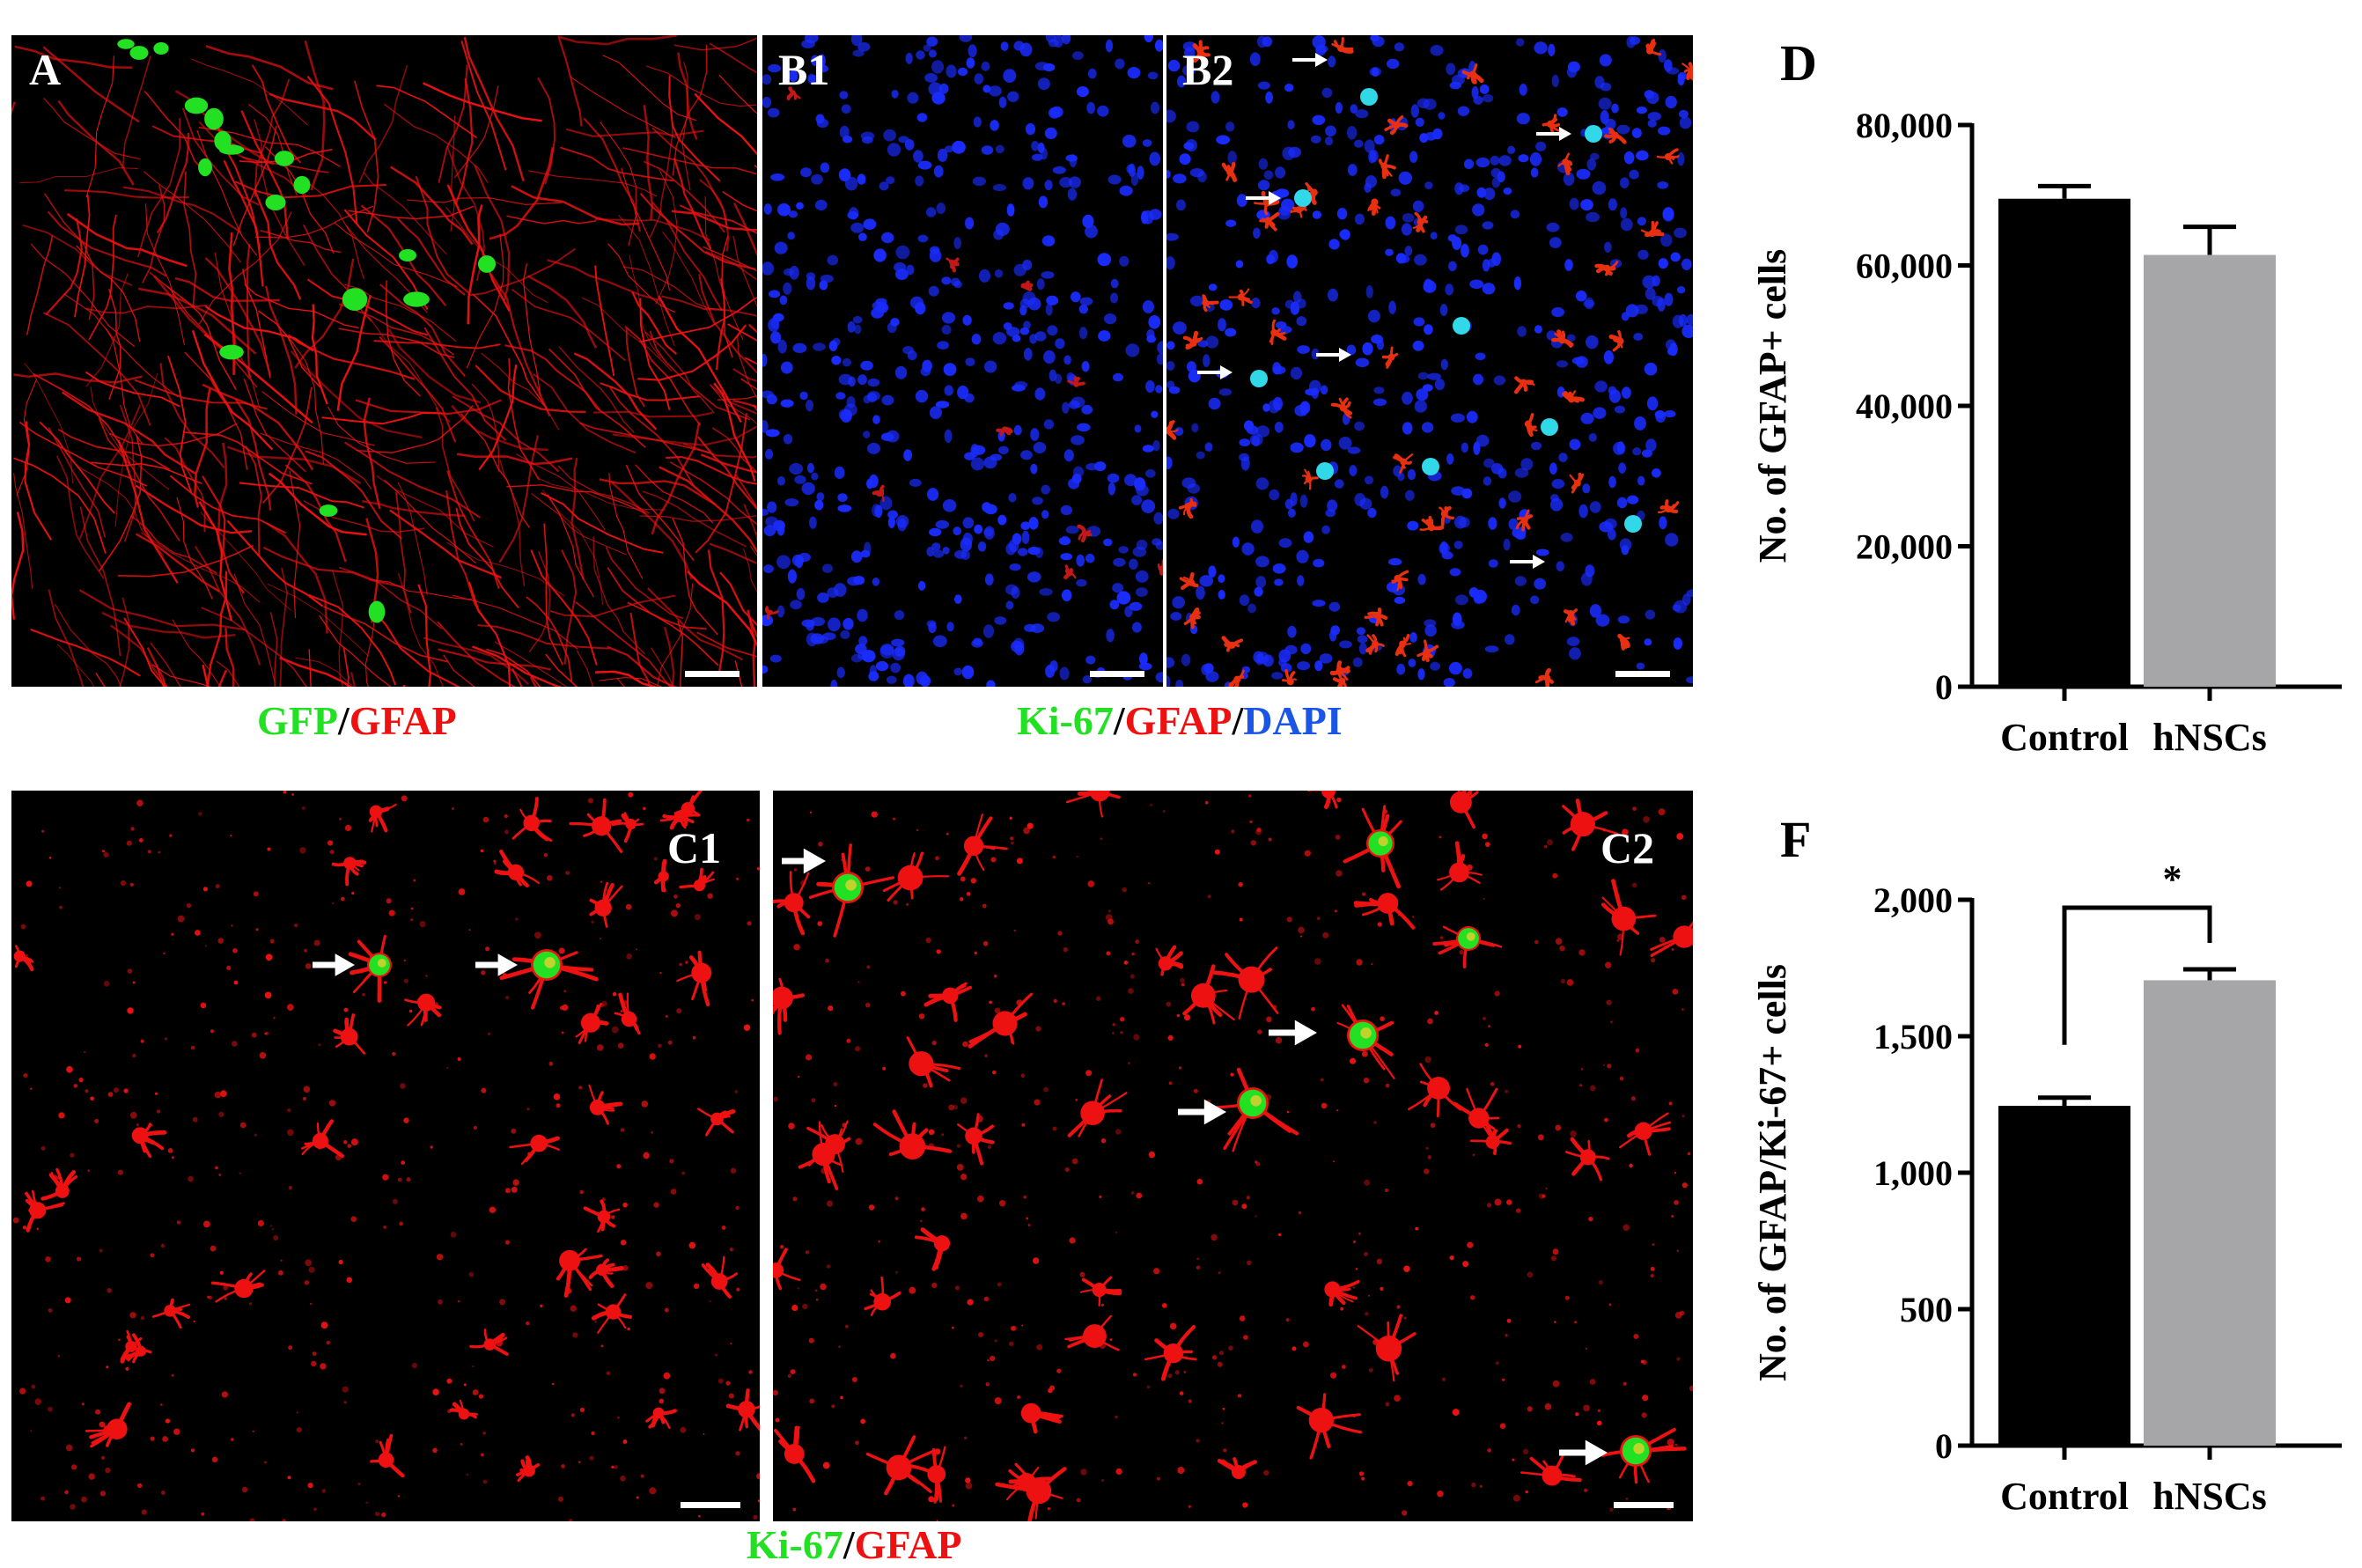  Describe the element at coordinates (1904, 125) in the screenshot. I see `y-tick-label: 80,000` at that location.